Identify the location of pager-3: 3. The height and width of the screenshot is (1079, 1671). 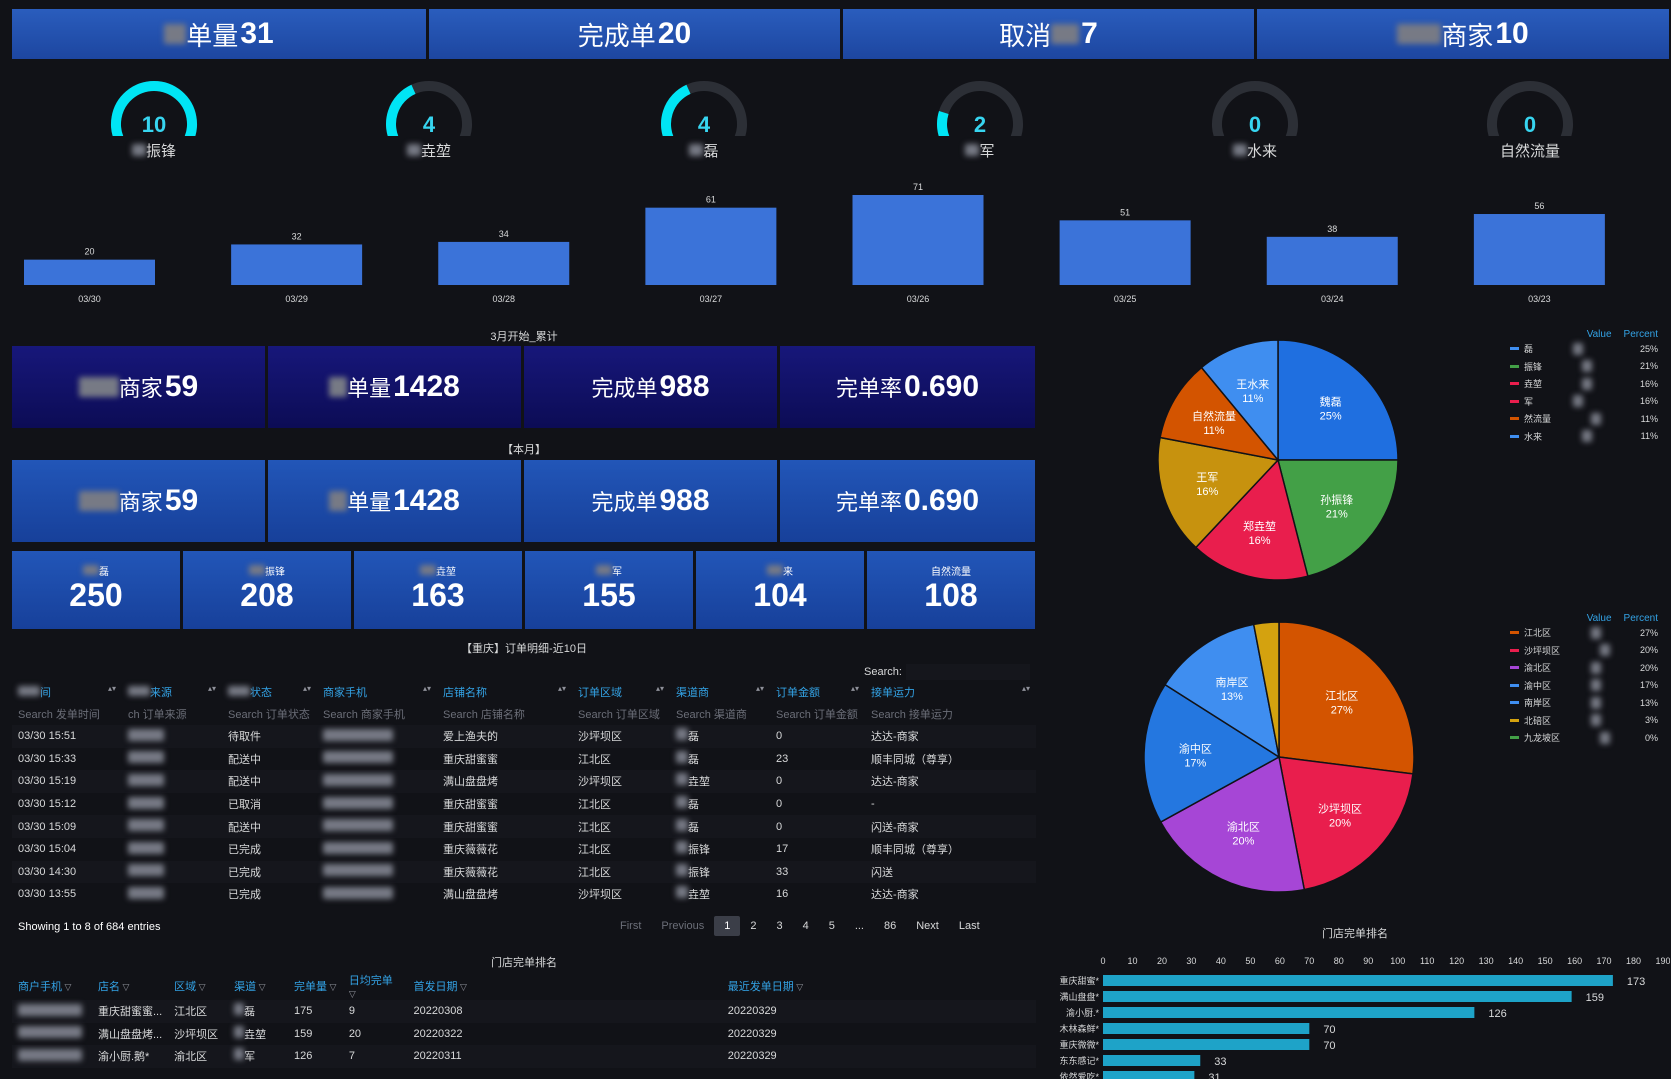
(779, 926).